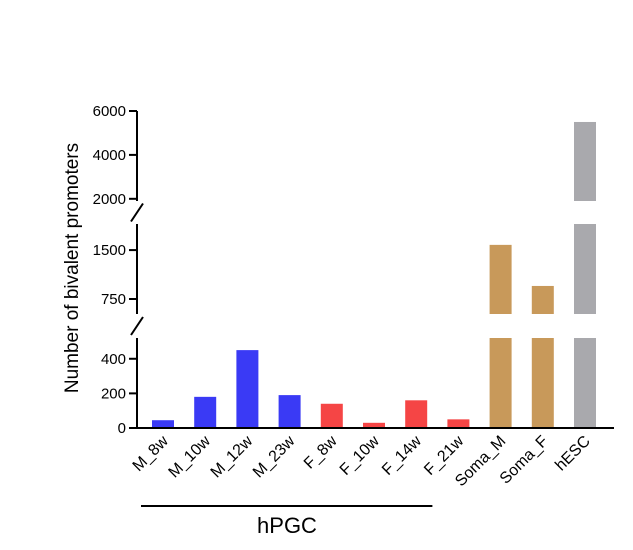 The image size is (633, 550). Describe the element at coordinates (109, 250) in the screenshot. I see `y-tick-label: 1500` at that location.